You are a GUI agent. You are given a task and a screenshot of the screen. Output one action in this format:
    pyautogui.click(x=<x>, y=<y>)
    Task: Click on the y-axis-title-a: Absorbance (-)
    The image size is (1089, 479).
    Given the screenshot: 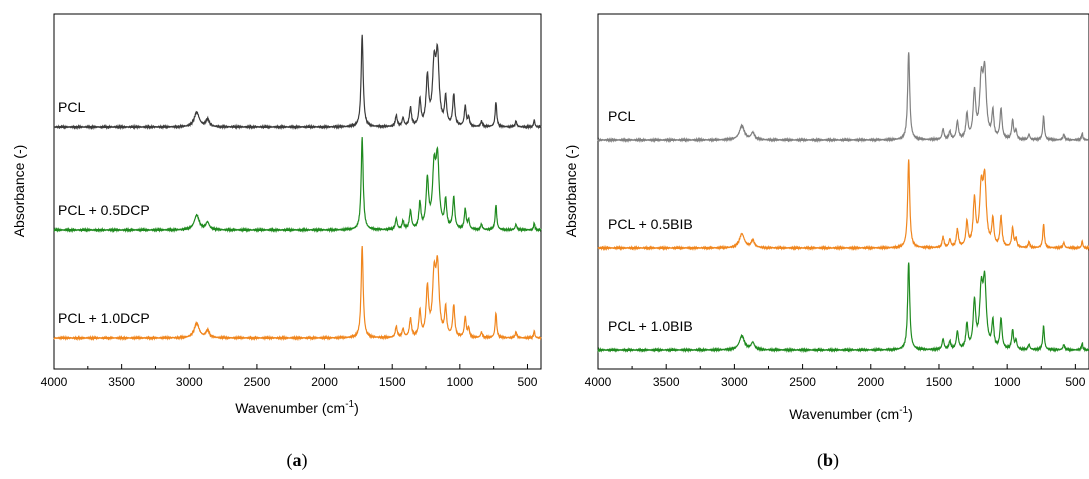 What is the action you would take?
    pyautogui.click(x=19, y=191)
    